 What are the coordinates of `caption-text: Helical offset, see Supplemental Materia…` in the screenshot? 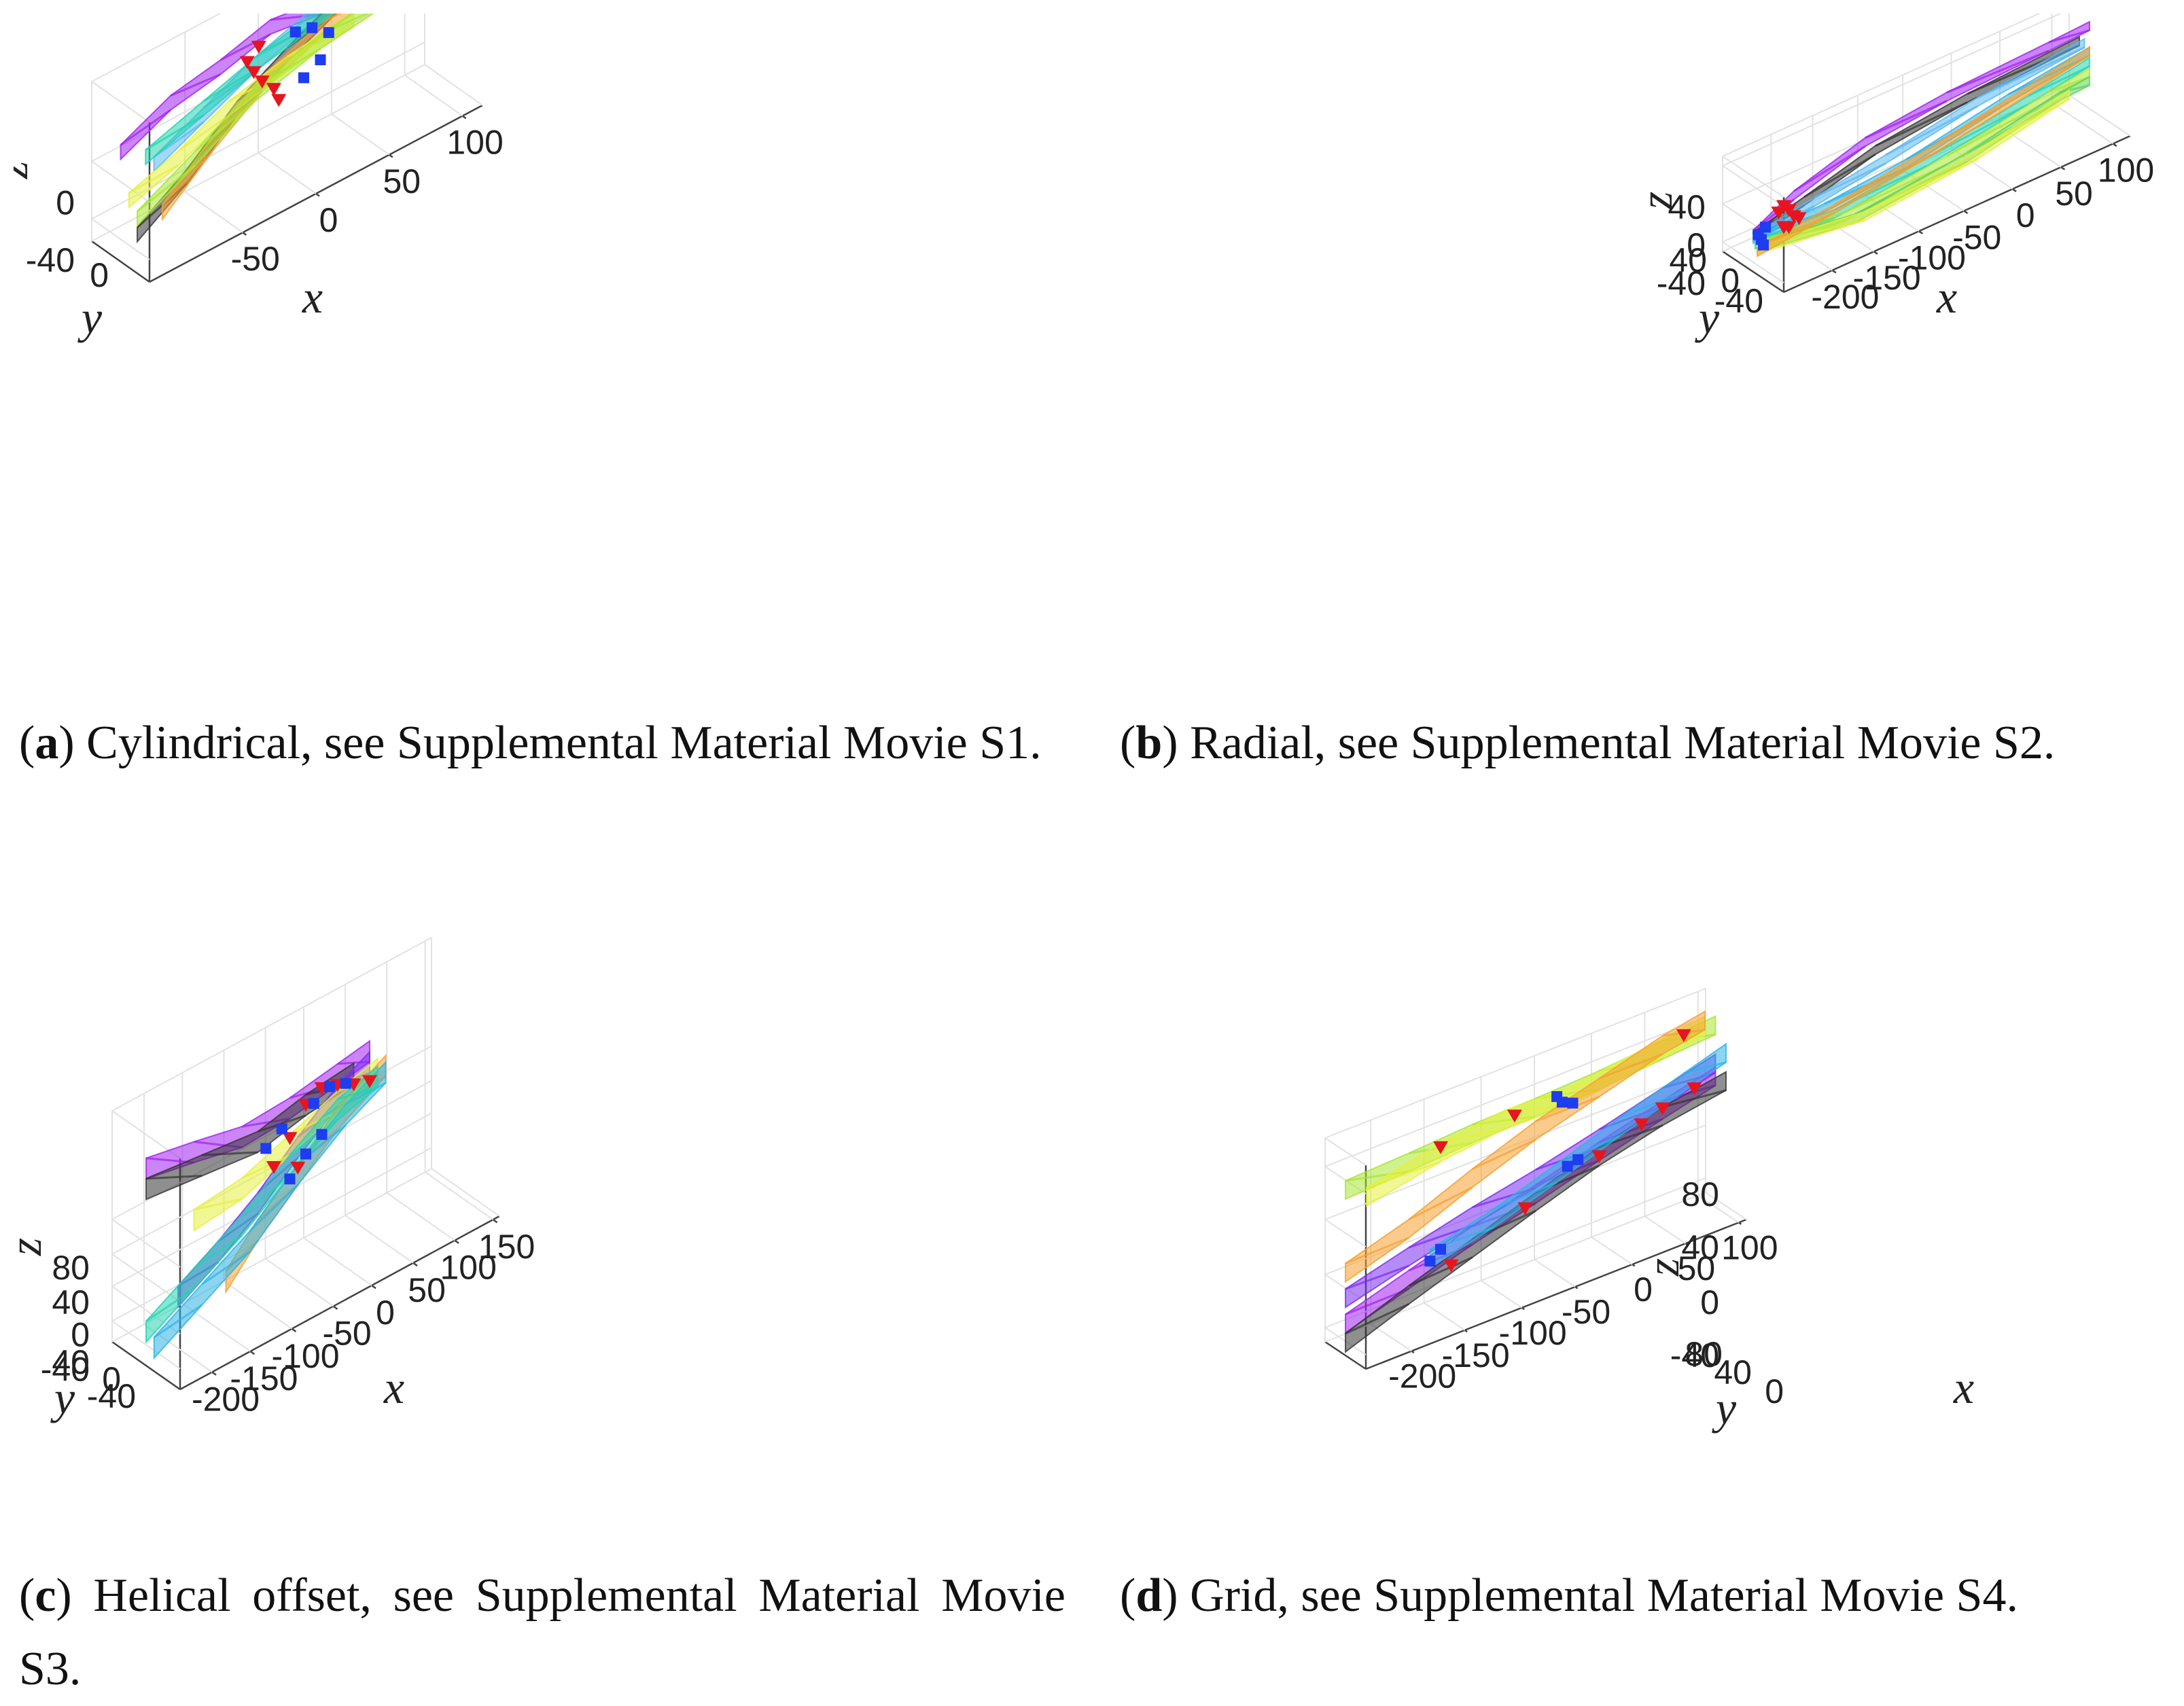 It's located at (542, 1632).